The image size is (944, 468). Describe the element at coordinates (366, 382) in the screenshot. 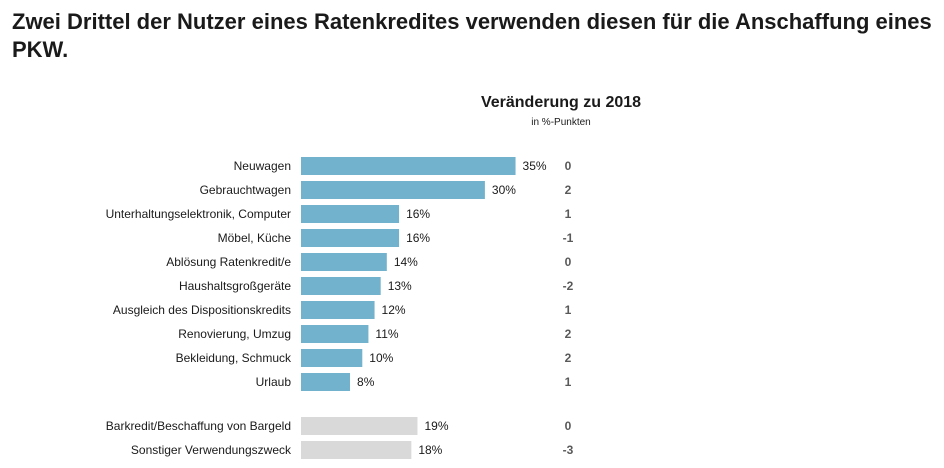

I see `data-label: 8%` at that location.